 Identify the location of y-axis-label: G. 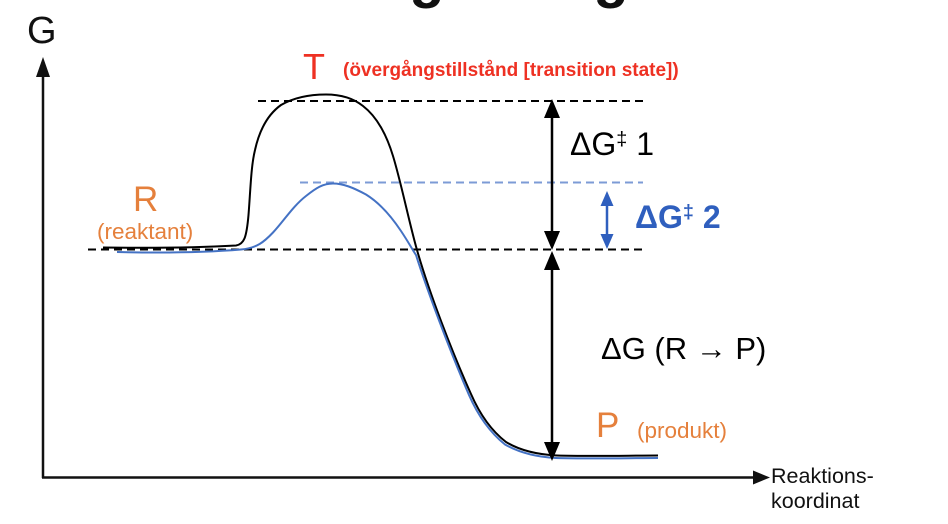
(42, 31).